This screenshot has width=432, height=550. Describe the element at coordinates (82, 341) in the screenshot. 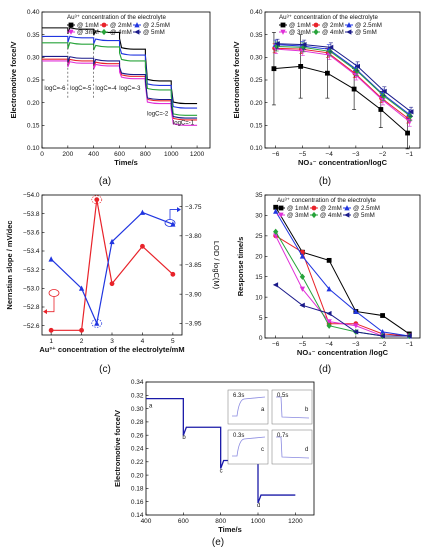

I see `x-tick-label: 2` at that location.